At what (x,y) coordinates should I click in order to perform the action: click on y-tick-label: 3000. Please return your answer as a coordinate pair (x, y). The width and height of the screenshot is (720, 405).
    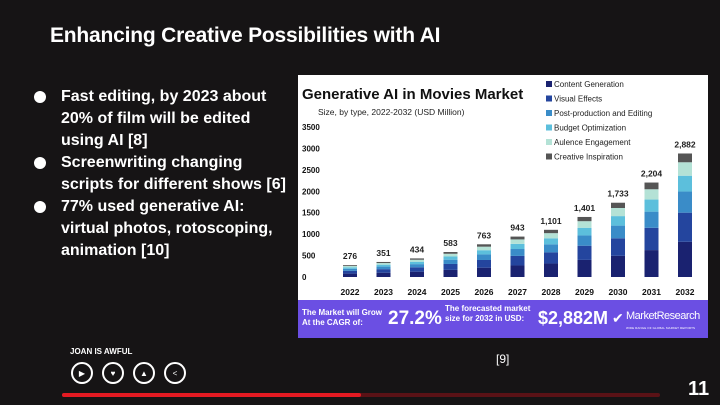
    Looking at the image, I should click on (311, 148).